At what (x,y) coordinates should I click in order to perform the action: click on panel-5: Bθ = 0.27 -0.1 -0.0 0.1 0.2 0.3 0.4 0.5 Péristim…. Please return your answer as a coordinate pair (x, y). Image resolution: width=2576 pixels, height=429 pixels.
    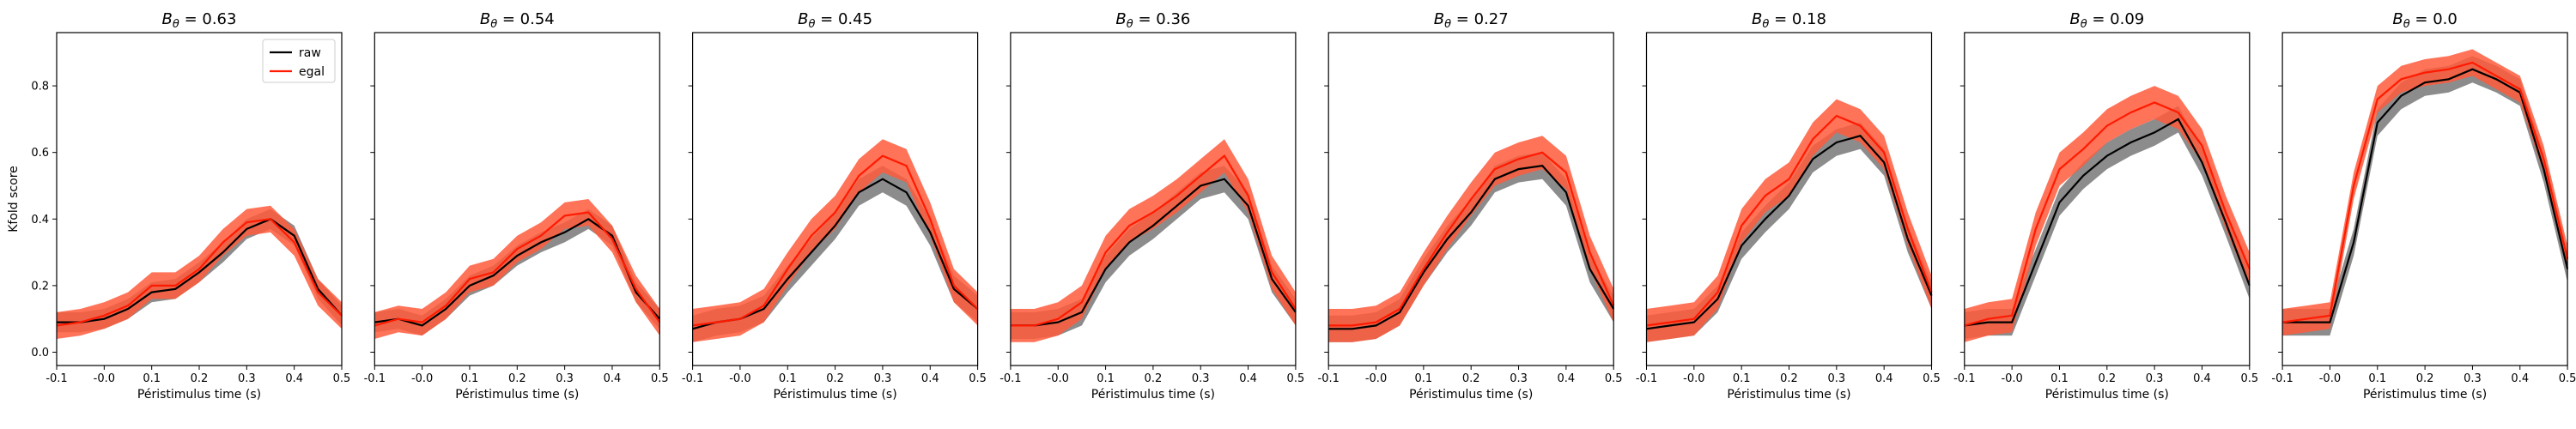
    Looking at the image, I should click on (1470, 206).